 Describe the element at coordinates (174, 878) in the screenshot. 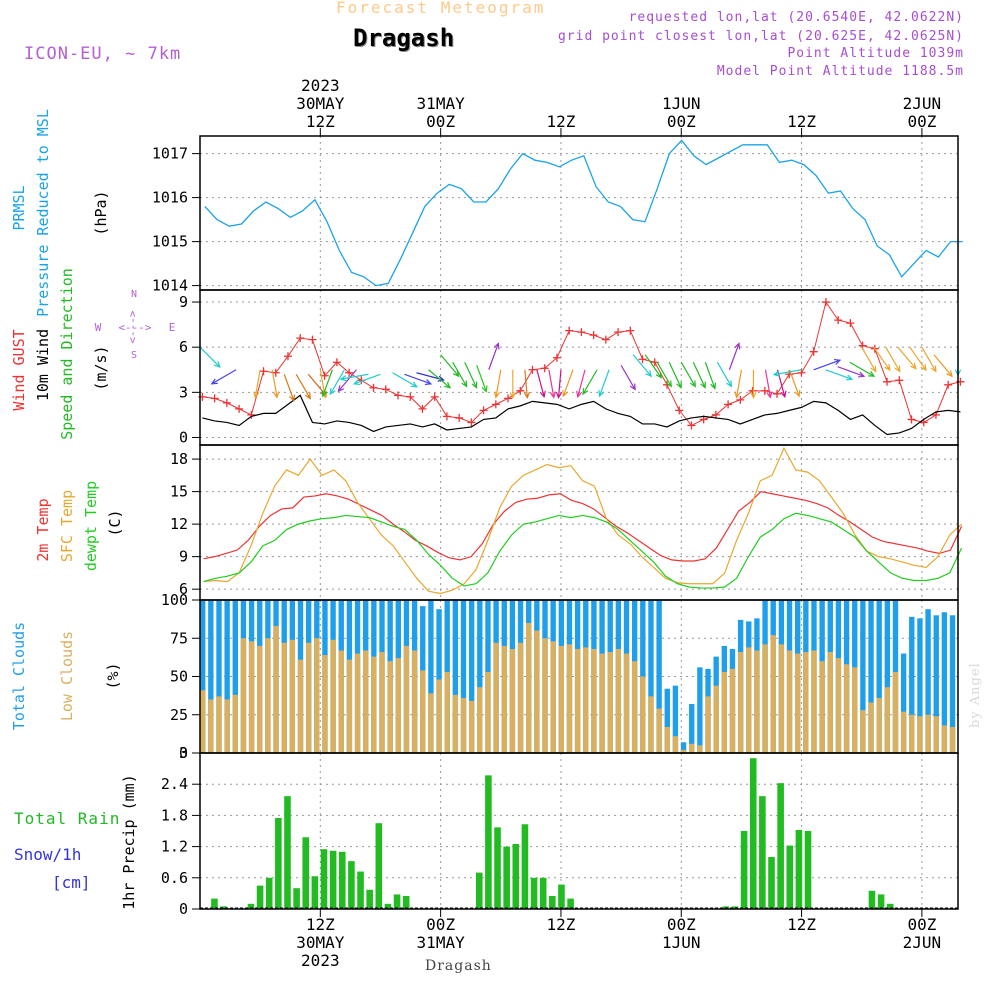

I see `ytick-label-precip: 0.6` at that location.